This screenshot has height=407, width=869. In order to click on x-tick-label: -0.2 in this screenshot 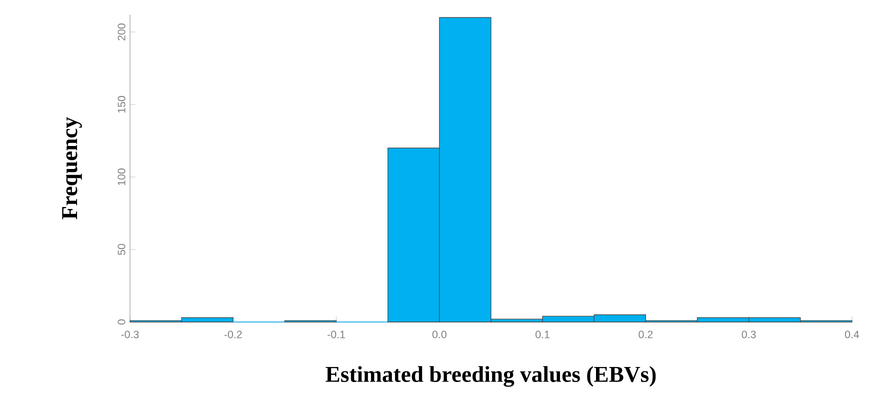, I will do `click(233, 334)`.